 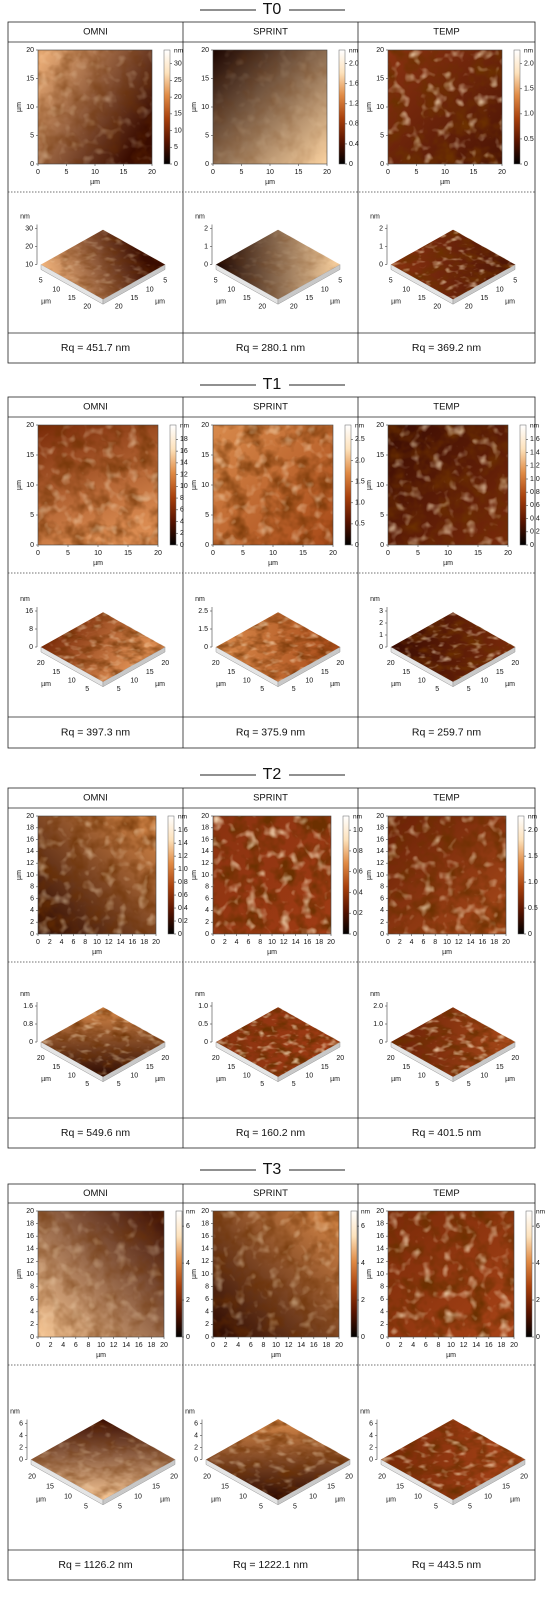 What do you see at coordinates (30, 1223) in the screenshot?
I see `y-tick-label: 18` at bounding box center [30, 1223].